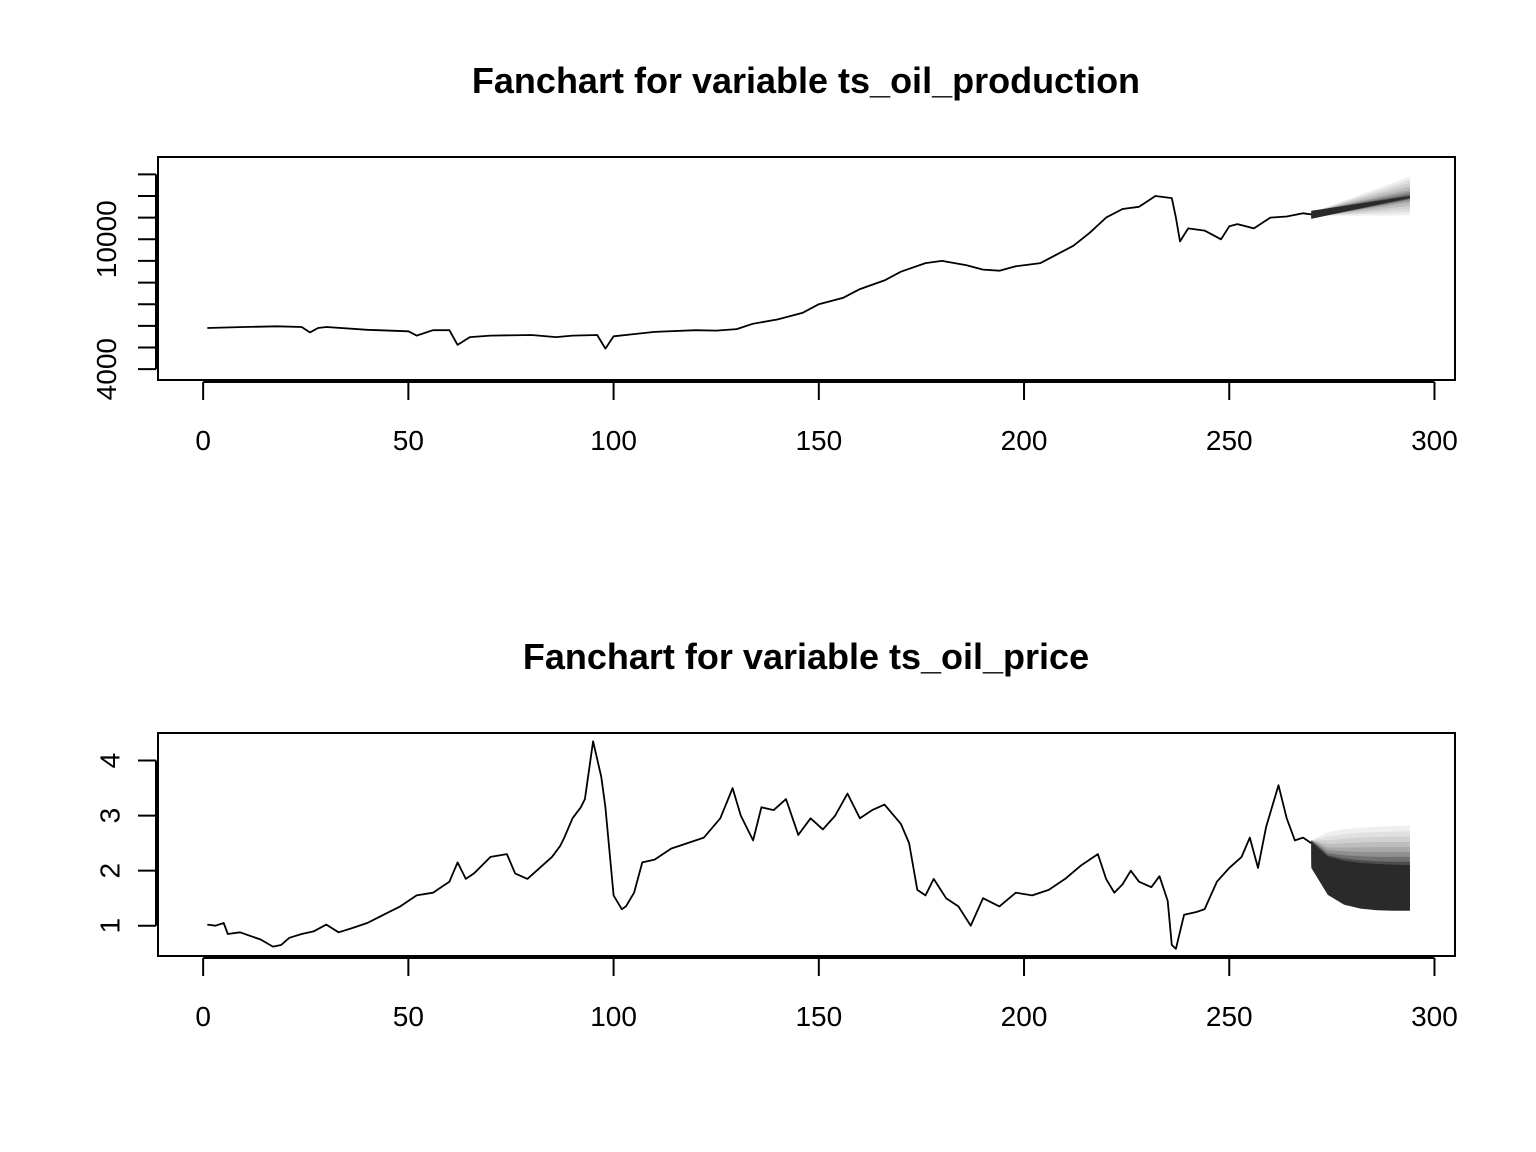 The width and height of the screenshot is (1536, 1152). Describe the element at coordinates (1024, 440) in the screenshot. I see `production-x-tick-label: 200` at that location.